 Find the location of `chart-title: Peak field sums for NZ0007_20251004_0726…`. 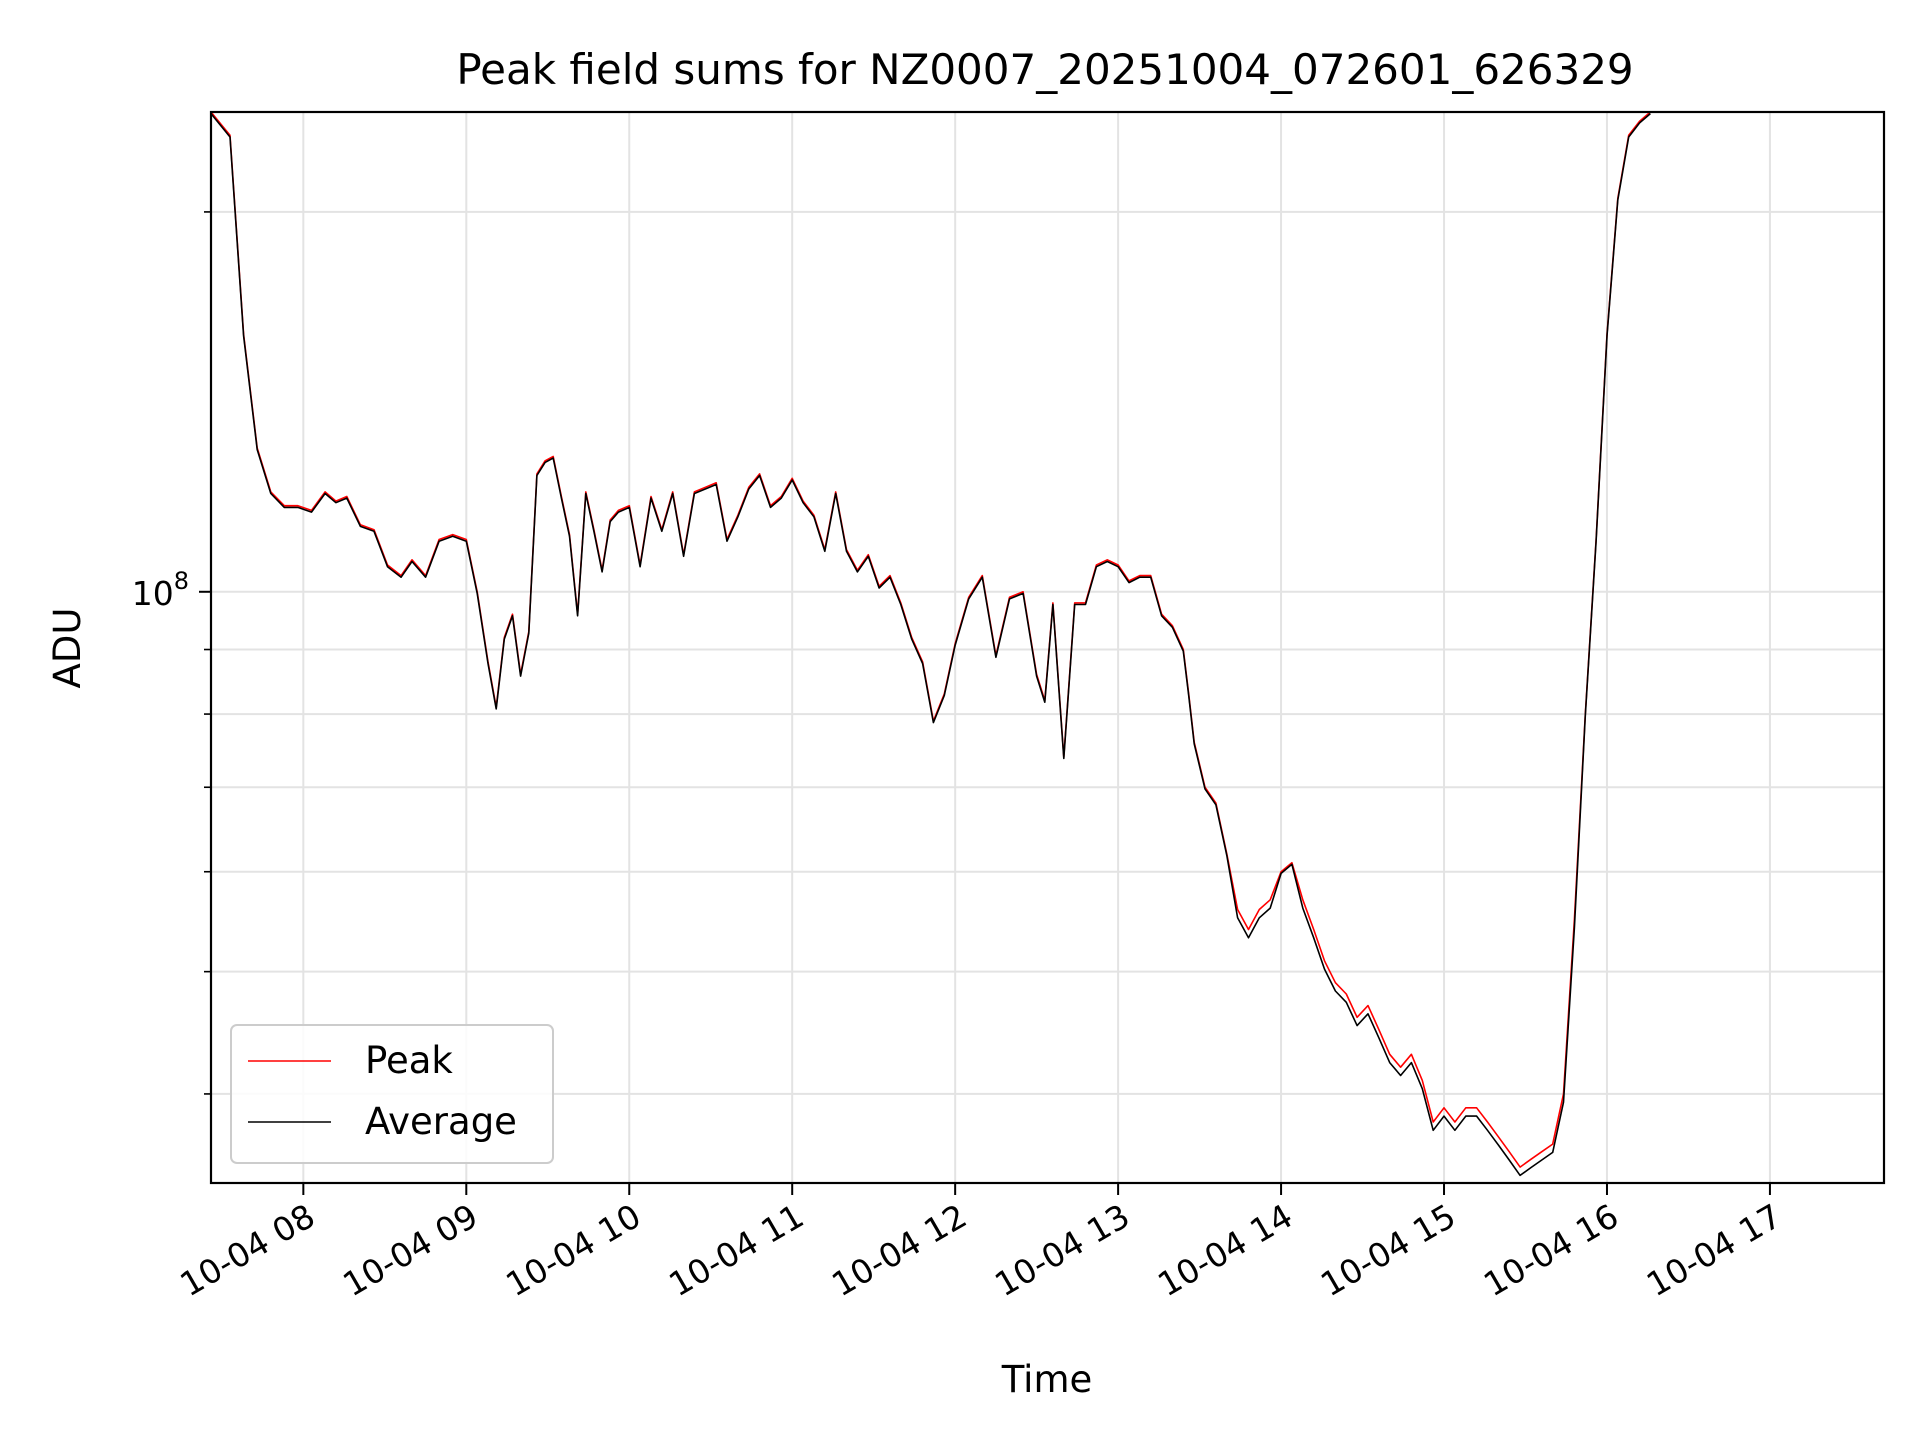

chart-title: Peak field sums for NZ0007_20251004_0726… is located at coordinates (1044, 69).